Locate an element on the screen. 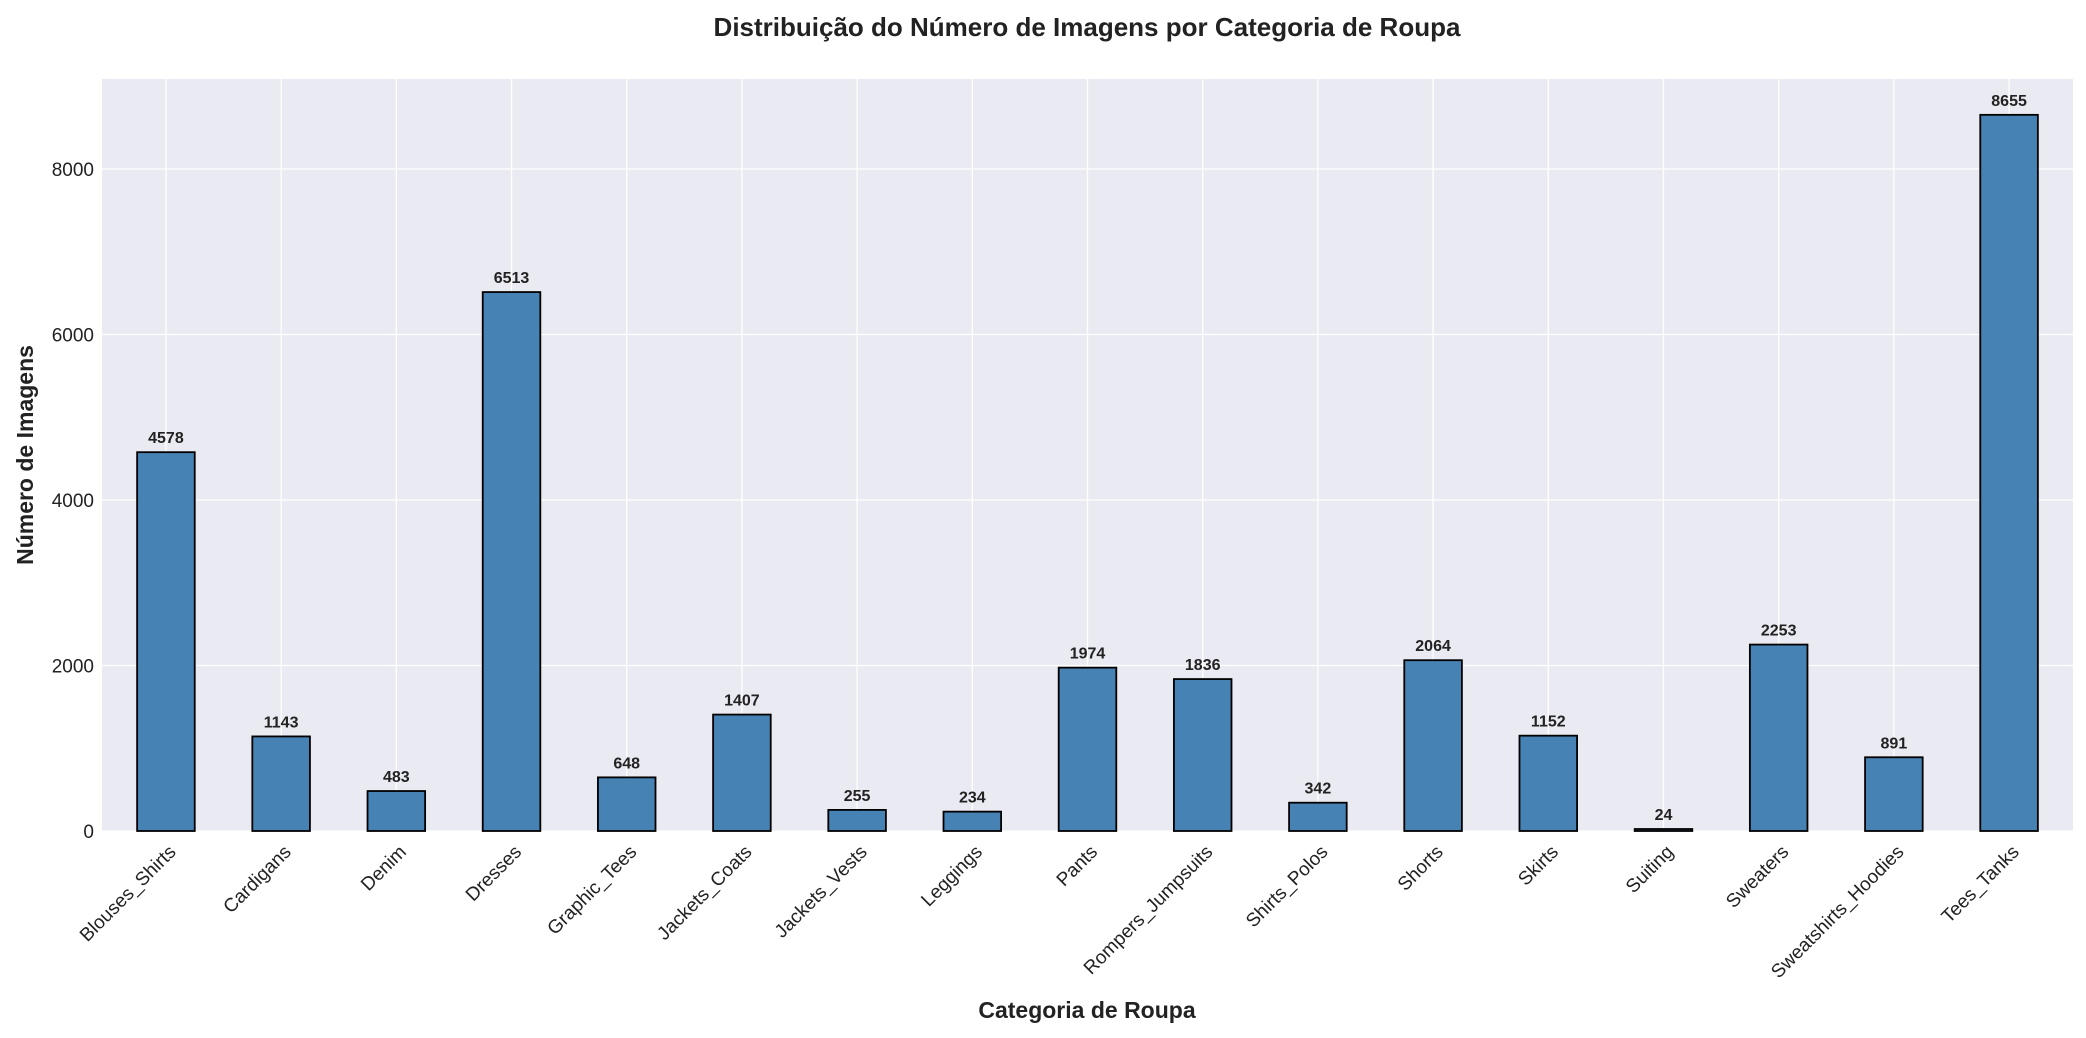 The image size is (2086, 1038). y-tick-label: 6000 is located at coordinates (73, 336).